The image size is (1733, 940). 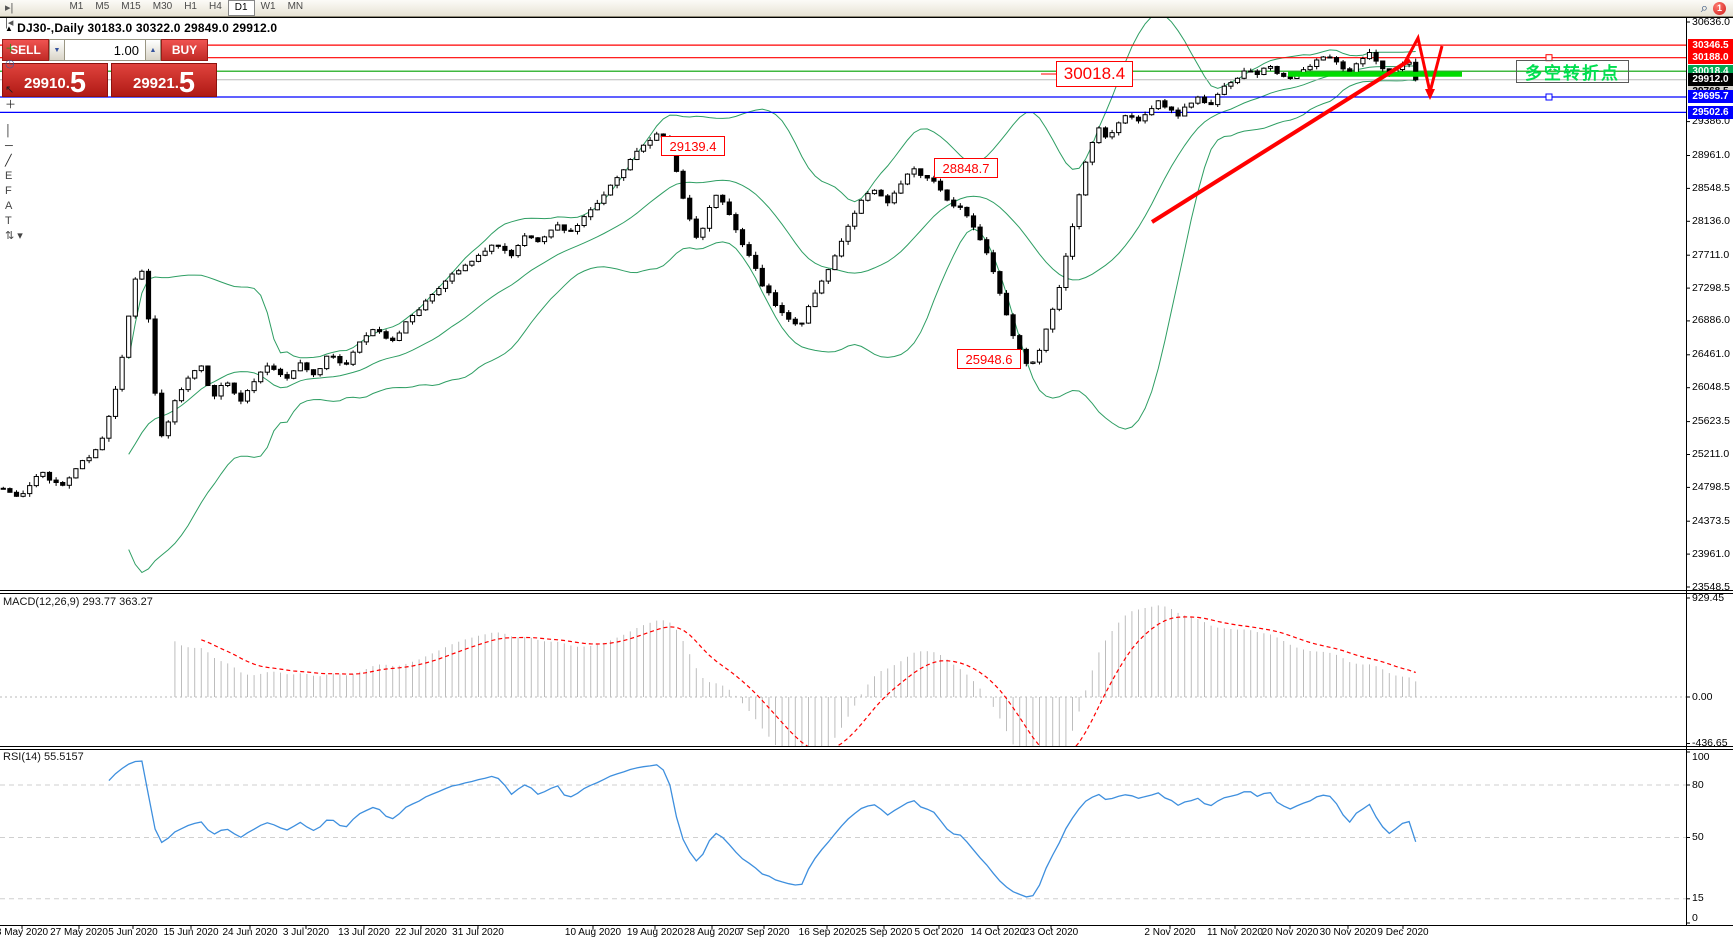 I want to click on price-axis-tick: 25211.0, so click(x=1711, y=453).